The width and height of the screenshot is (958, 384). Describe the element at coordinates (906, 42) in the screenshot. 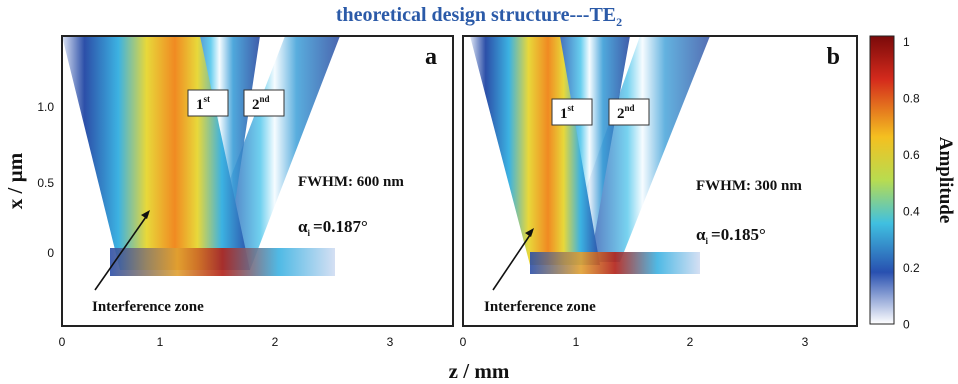

I see `colorbar-tick-label: 1` at that location.